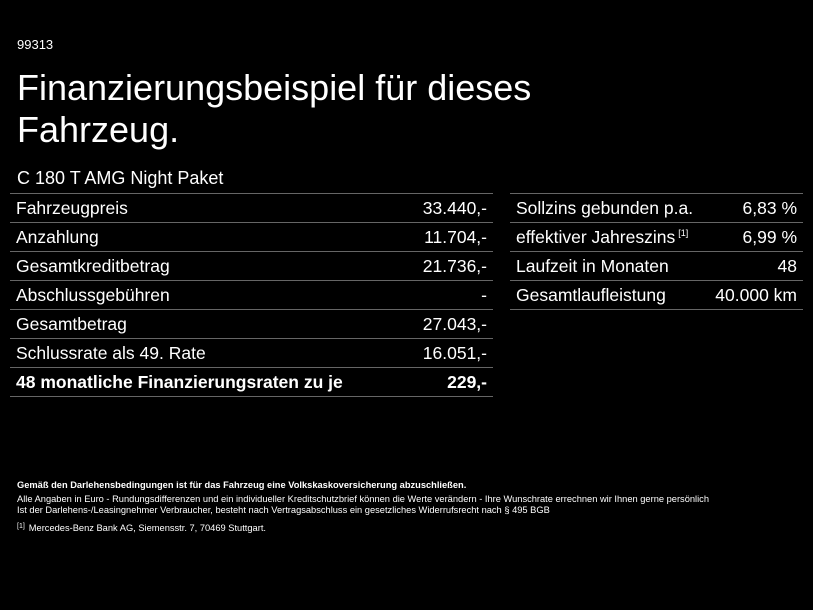 The width and height of the screenshot is (813, 610). What do you see at coordinates (251, 208) in the screenshot?
I see `table-row: Fahrzeugpreis 33.440,-` at bounding box center [251, 208].